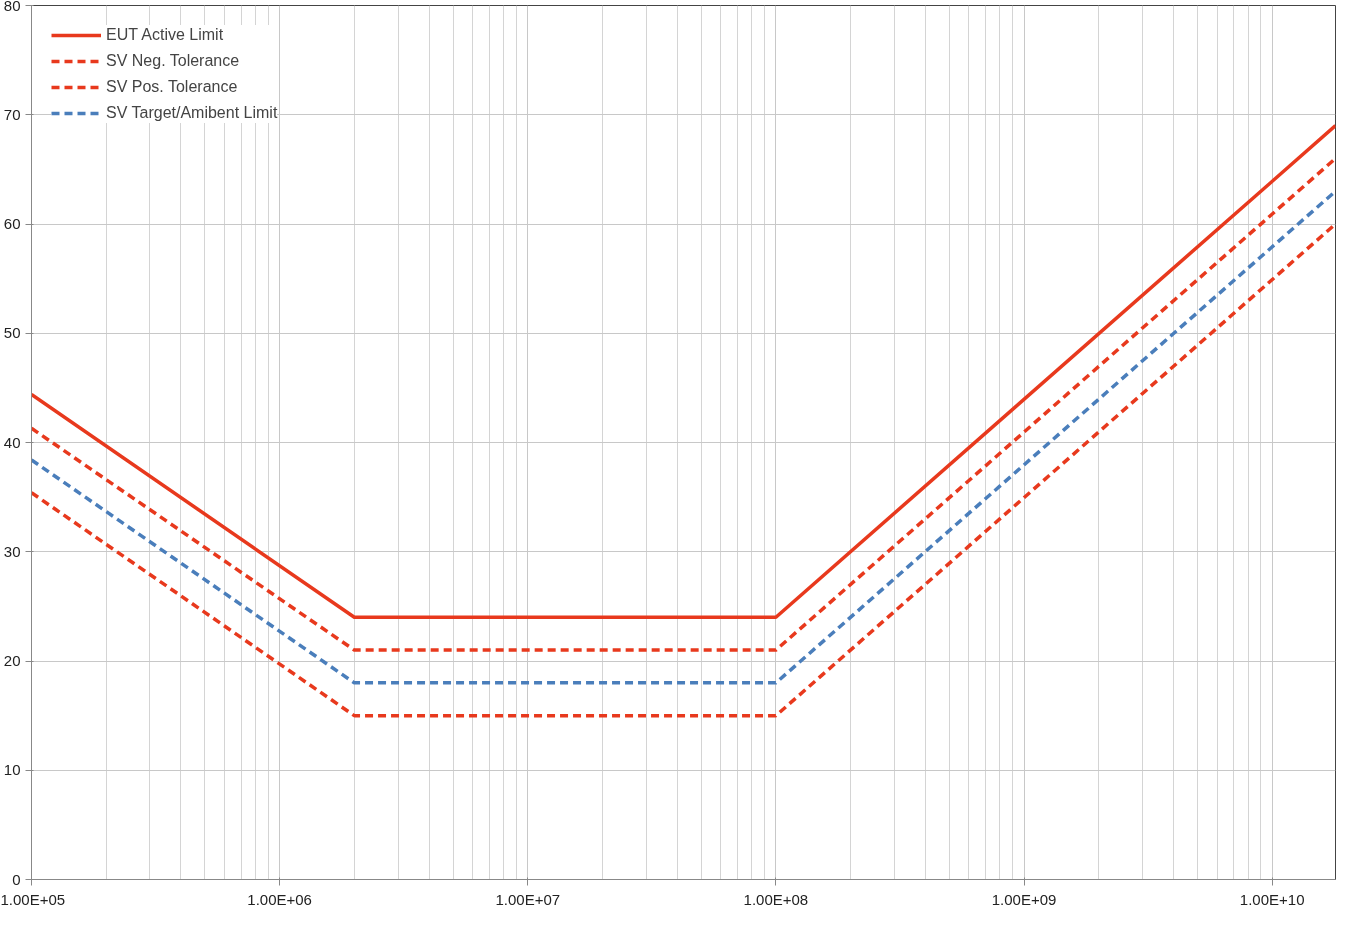  Describe the element at coordinates (1024, 899) in the screenshot. I see `x-tick-label: 1.00E+09` at that location.